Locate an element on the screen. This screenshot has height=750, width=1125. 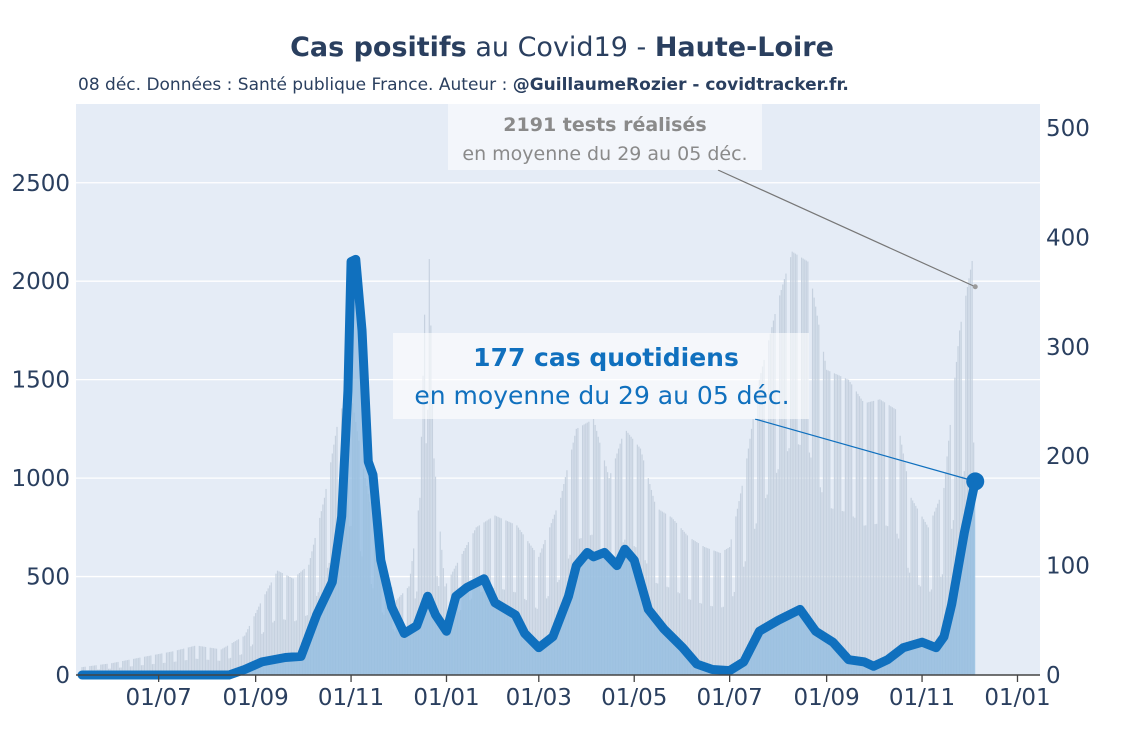
y-left-tick-label: 500 is located at coordinates (48, 578).